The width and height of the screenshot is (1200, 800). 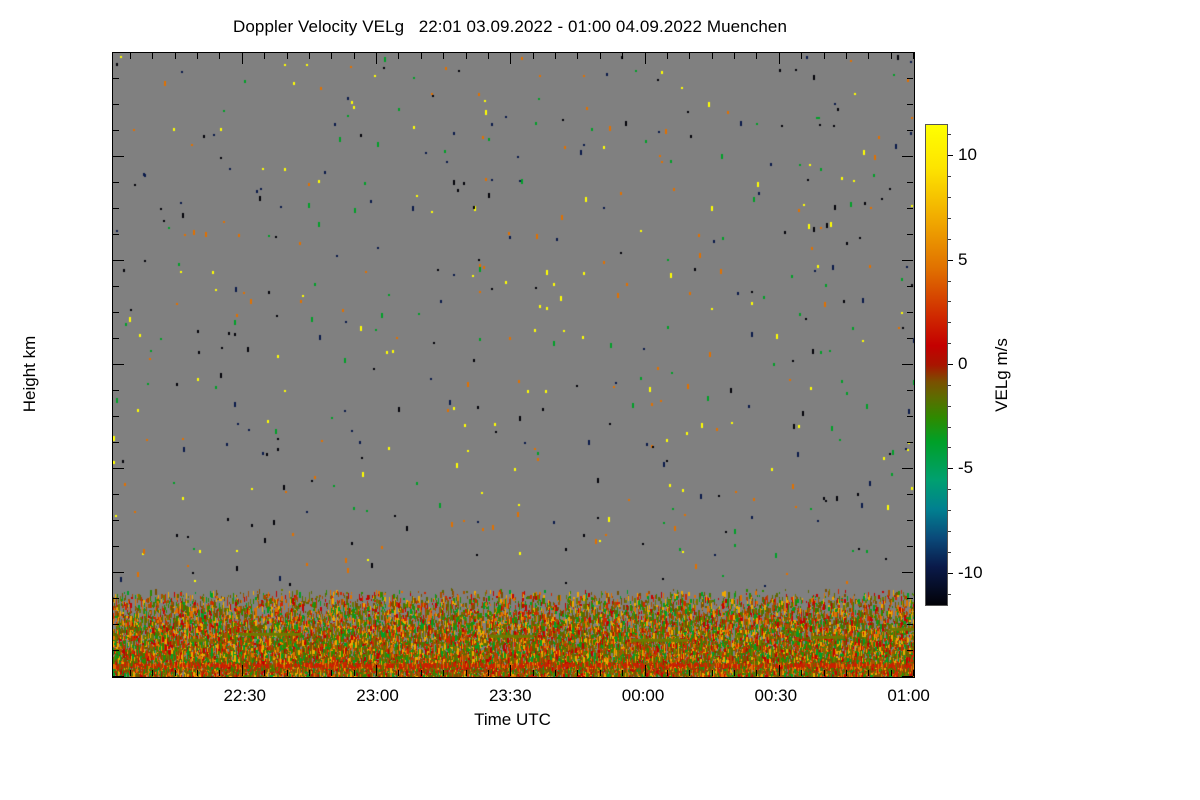 I want to click on x-tick-label-2330: 23:30, so click(x=510, y=695).